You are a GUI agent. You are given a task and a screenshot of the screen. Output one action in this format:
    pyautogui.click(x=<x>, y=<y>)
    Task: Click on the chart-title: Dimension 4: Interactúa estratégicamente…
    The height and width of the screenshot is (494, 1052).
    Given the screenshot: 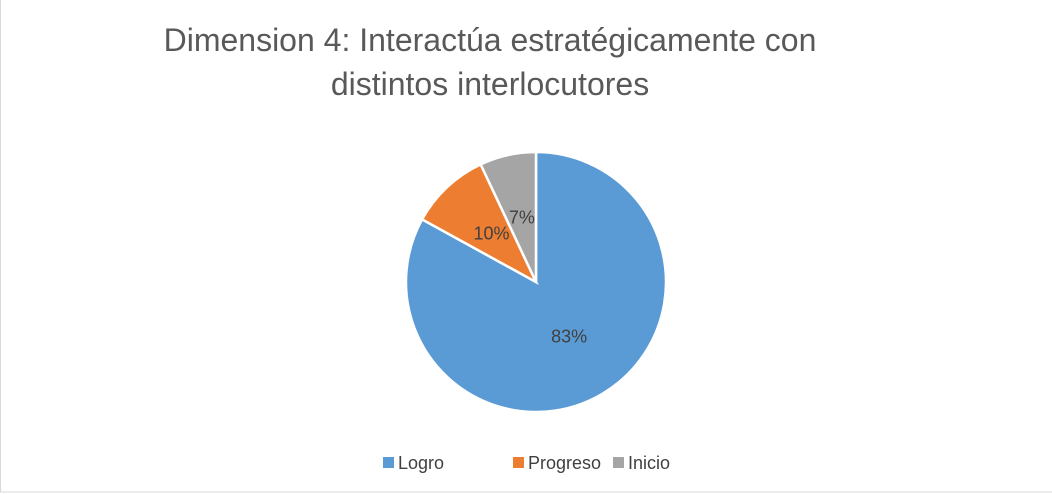 What is the action you would take?
    pyautogui.click(x=490, y=62)
    